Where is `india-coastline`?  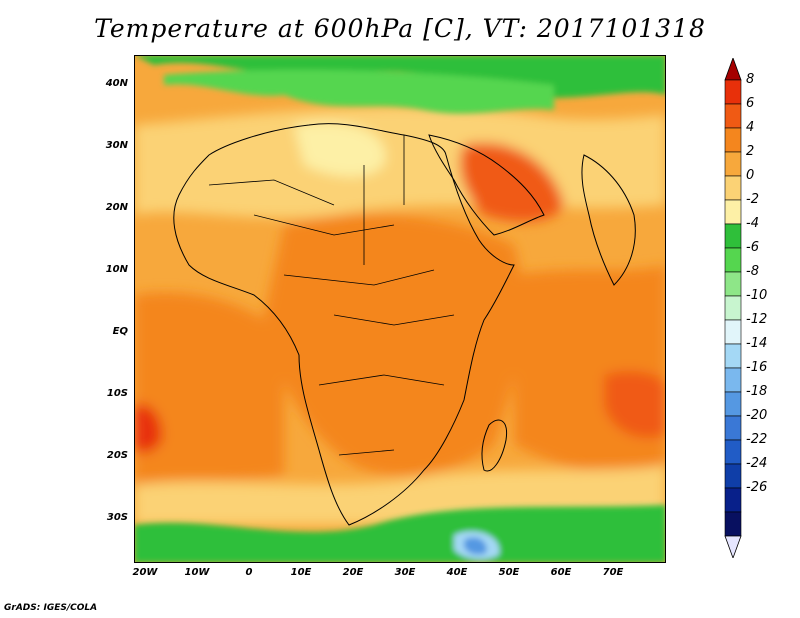 india-coastline is located at coordinates (608, 220).